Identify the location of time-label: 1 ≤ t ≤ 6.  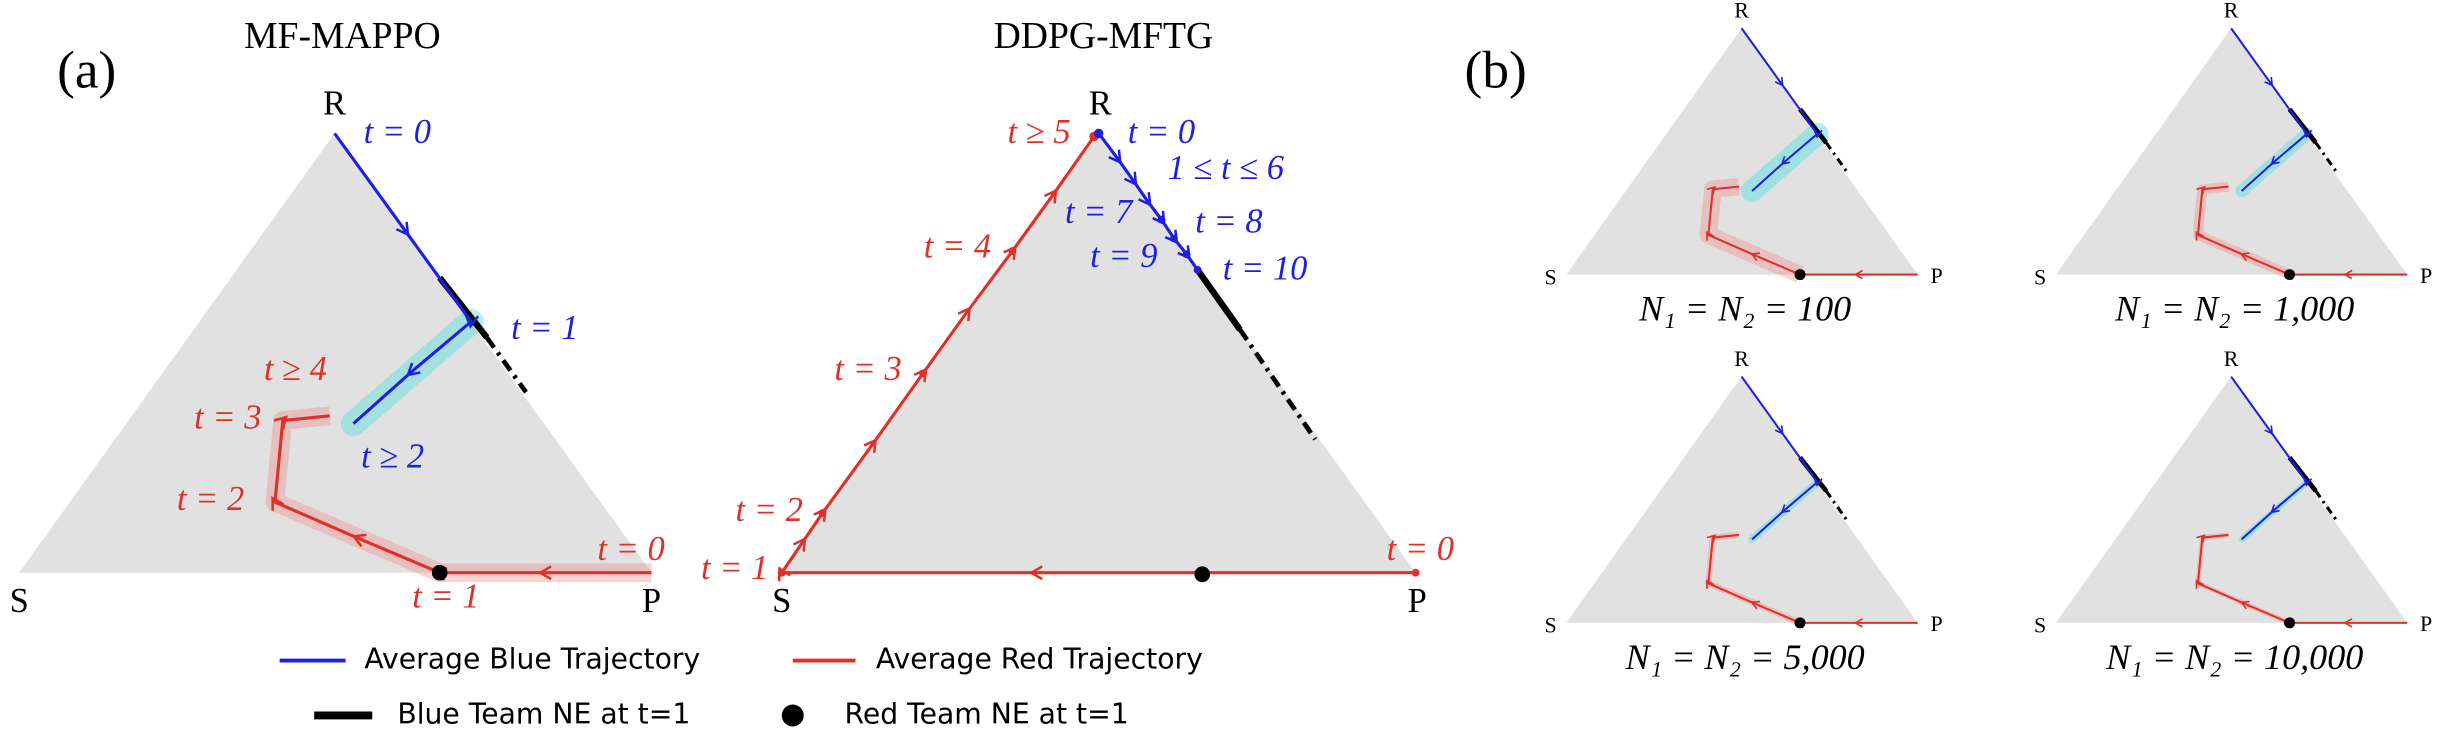
(1226, 168).